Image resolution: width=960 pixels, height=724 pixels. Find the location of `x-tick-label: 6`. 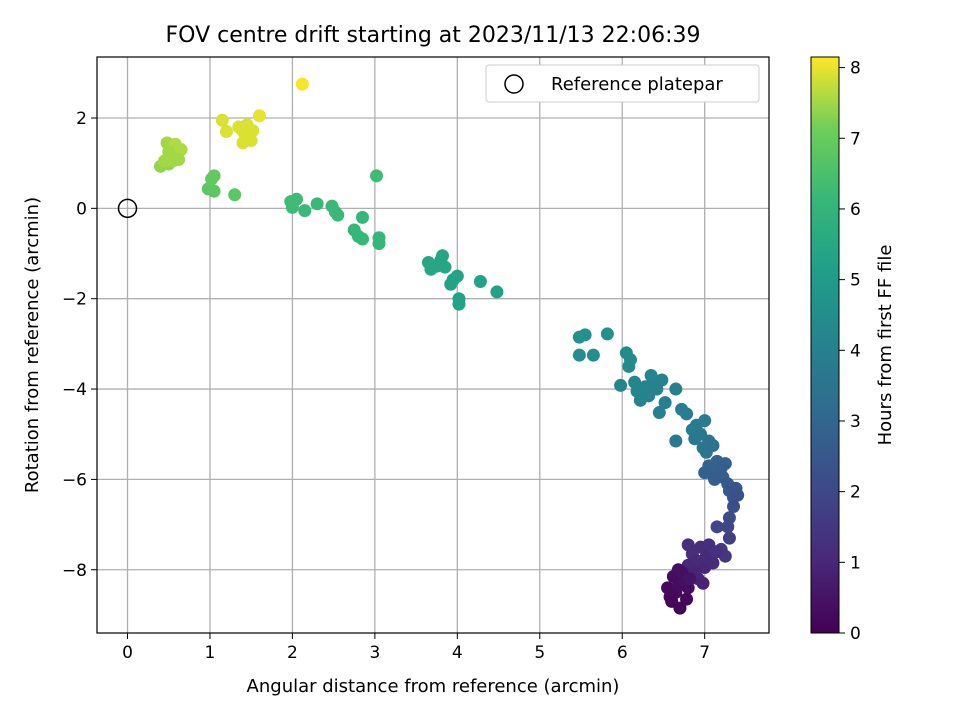

x-tick-label: 6 is located at coordinates (622, 653).